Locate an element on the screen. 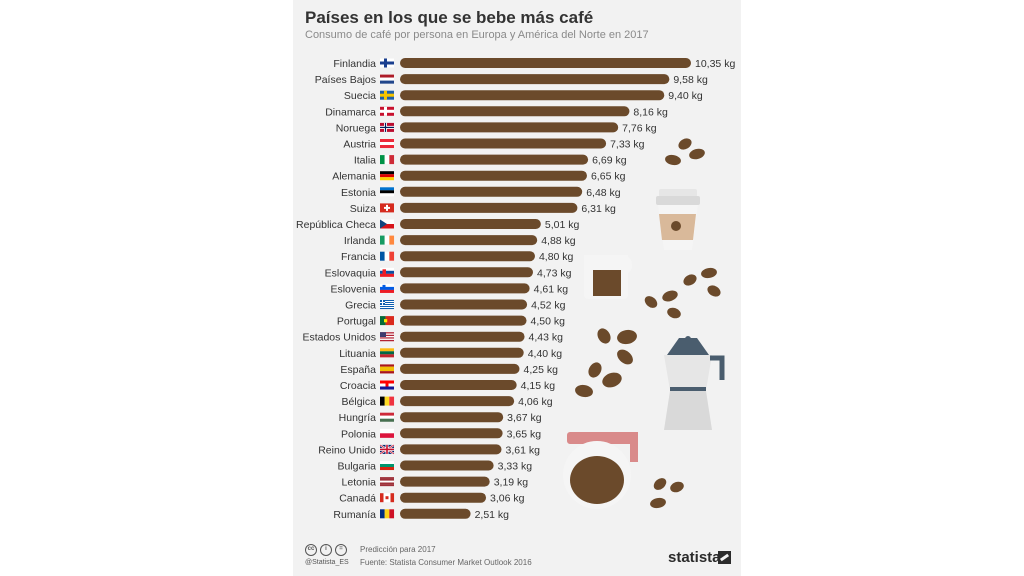 The width and height of the screenshot is (1024, 576). country-label: Rumanía is located at coordinates (354, 515).